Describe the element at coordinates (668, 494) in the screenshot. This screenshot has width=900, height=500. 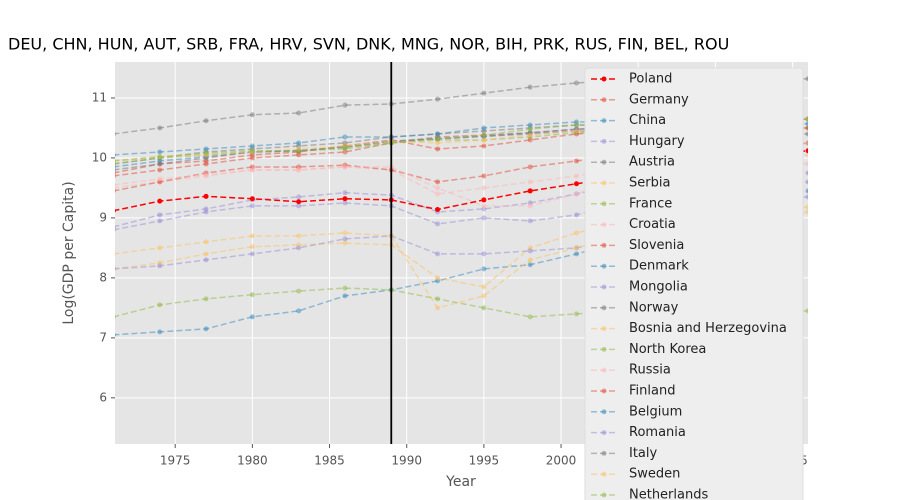
I see `legend-label: Netherlands` at that location.